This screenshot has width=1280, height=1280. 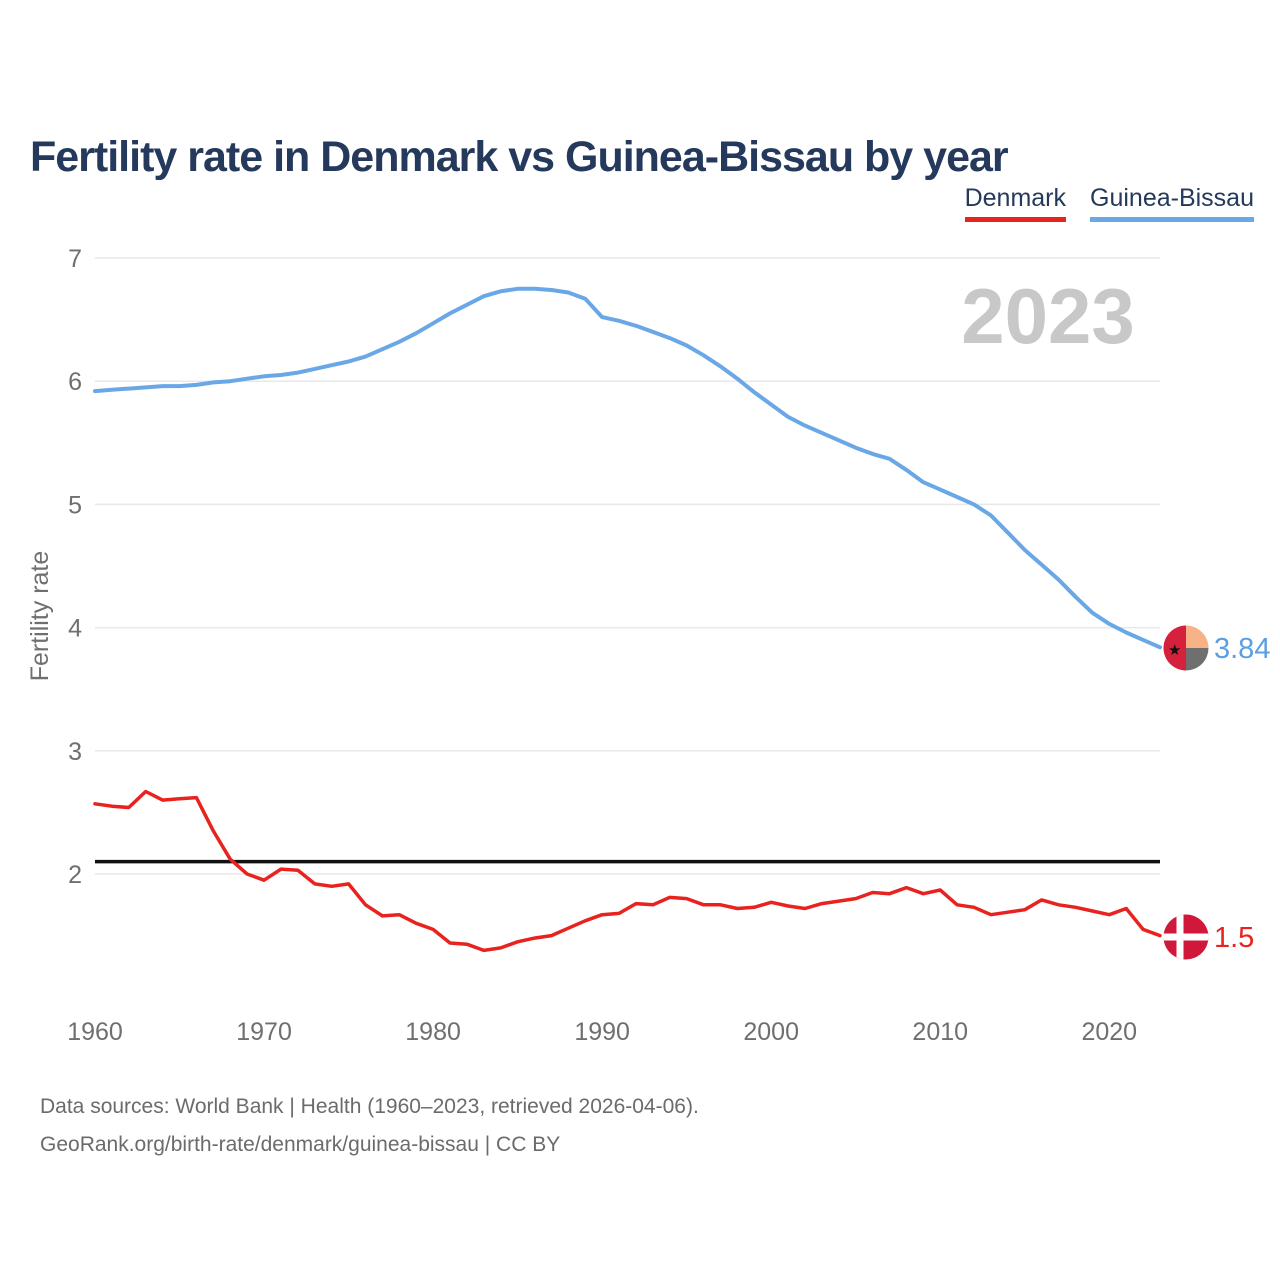 What do you see at coordinates (1186, 937) in the screenshot?
I see `denmark-flag-icon` at bounding box center [1186, 937].